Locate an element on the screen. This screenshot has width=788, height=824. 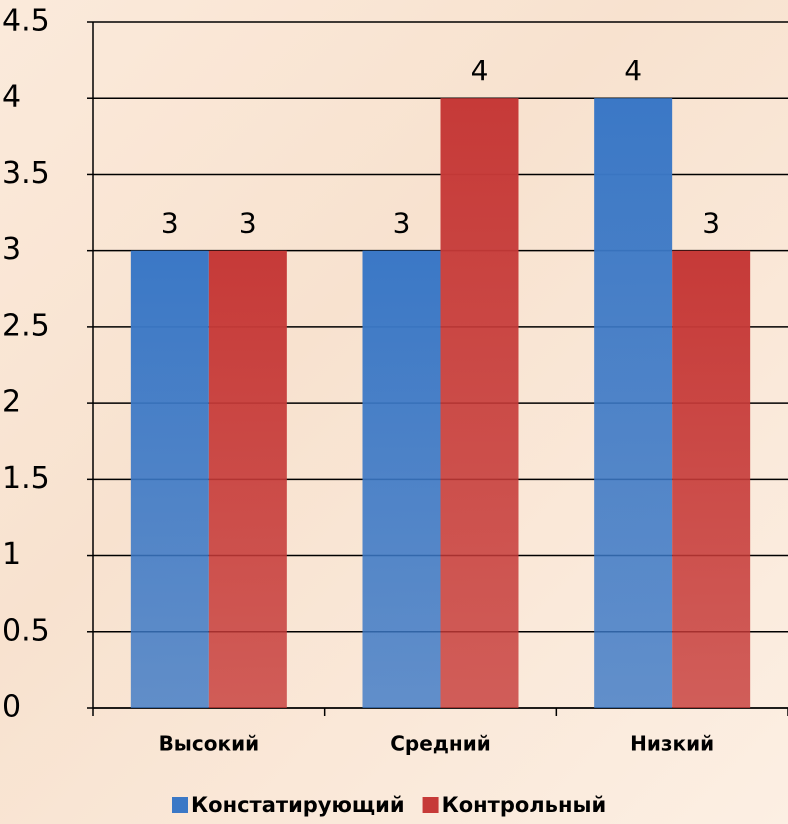
y-tick-label: 1 is located at coordinates (11, 554).